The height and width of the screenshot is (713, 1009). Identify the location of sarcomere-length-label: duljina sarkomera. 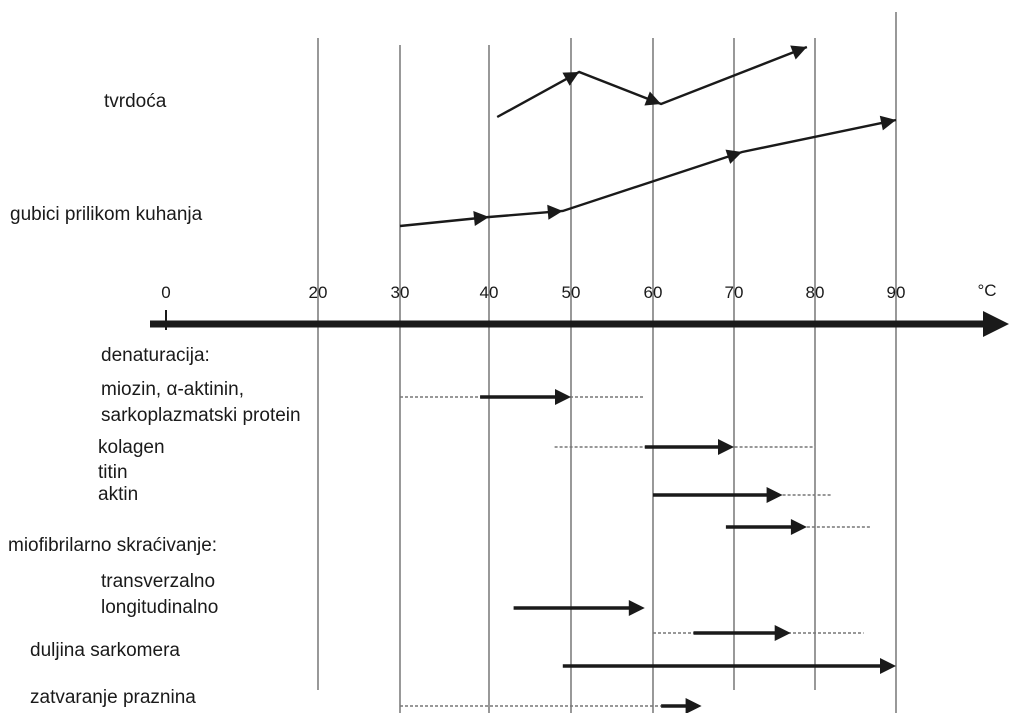
(105, 650).